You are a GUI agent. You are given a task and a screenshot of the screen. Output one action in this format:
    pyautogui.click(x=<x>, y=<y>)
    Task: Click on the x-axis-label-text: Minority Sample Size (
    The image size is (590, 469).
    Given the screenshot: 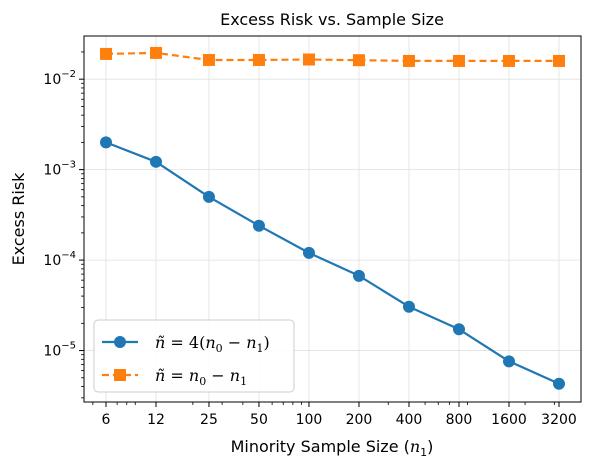 What is the action you would take?
    pyautogui.click(x=320, y=446)
    